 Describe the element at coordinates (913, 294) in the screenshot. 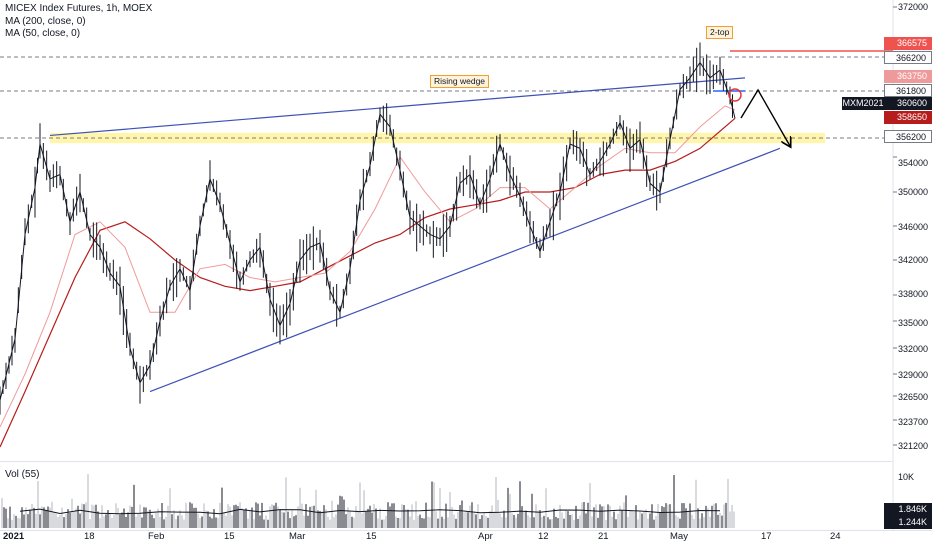

I see `y-tick-338000: 338000` at that location.